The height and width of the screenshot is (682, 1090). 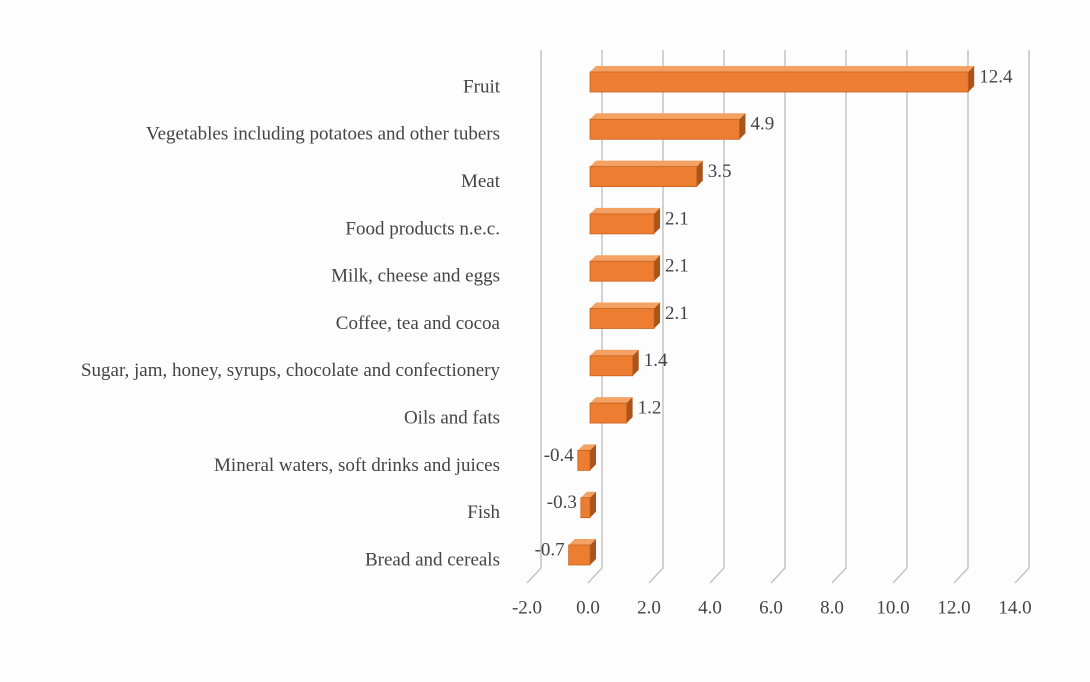 I want to click on x-tick-label: 0.0, so click(x=588, y=607).